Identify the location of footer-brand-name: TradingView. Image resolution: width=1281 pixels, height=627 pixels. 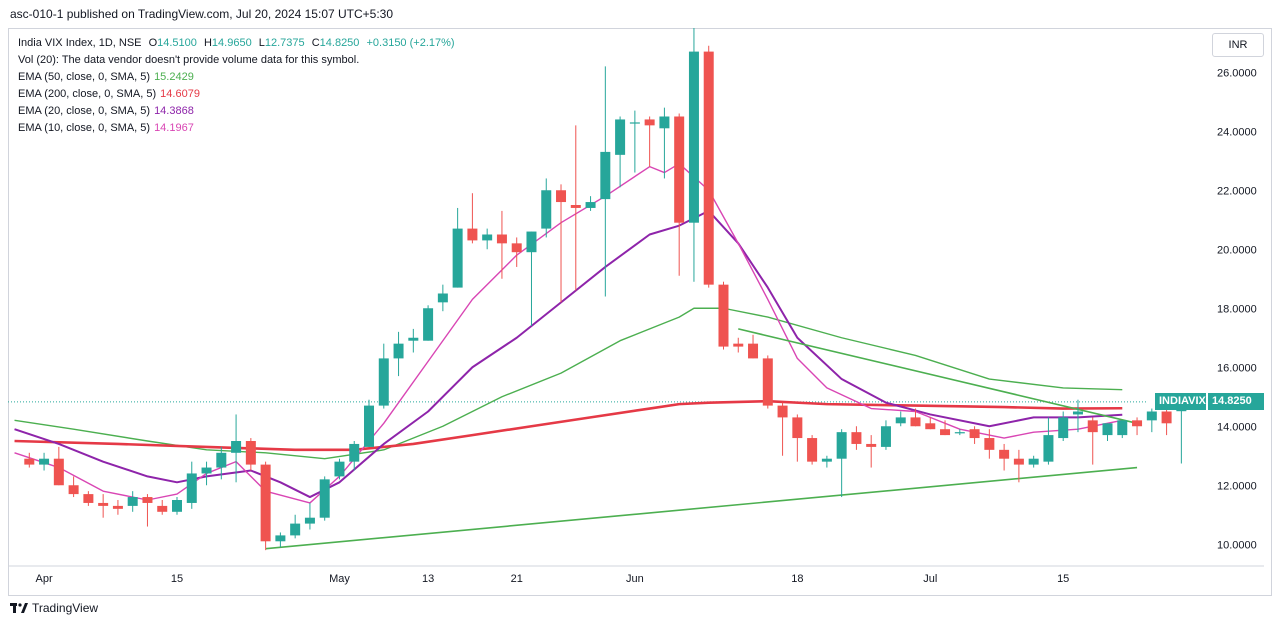
(65, 608).